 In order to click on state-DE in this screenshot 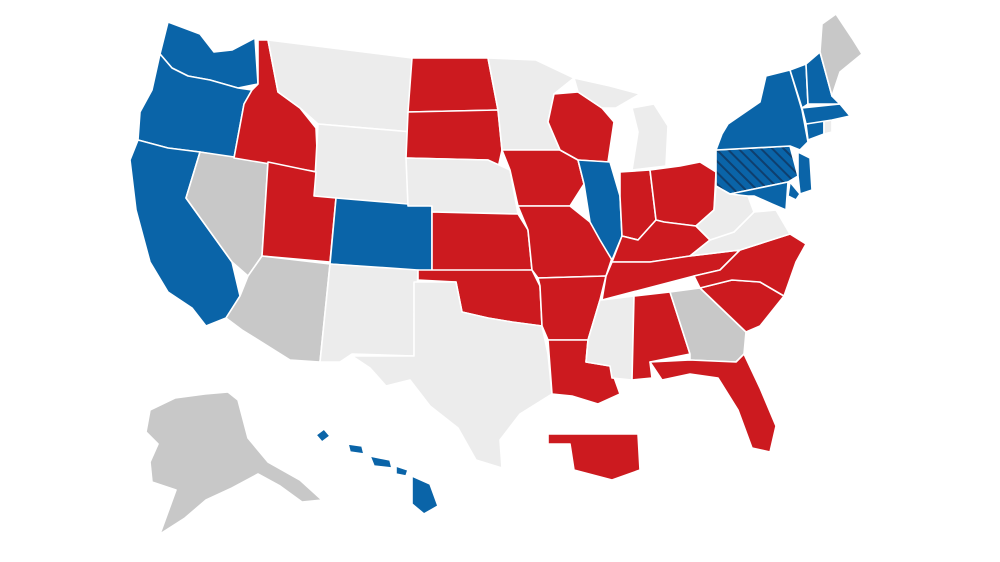, I will do `click(794, 191)`.